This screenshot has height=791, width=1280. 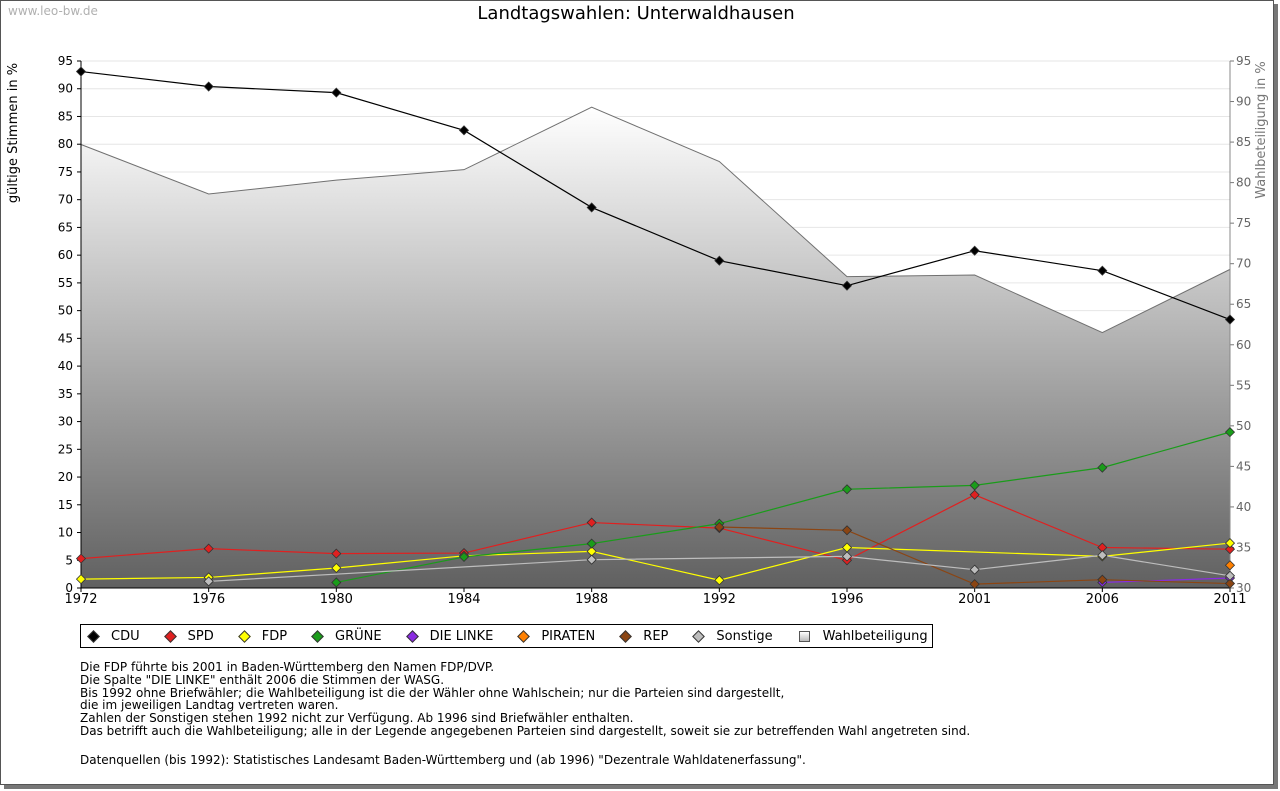 I want to click on y2-tick-label: 80, so click(x=1243, y=183).